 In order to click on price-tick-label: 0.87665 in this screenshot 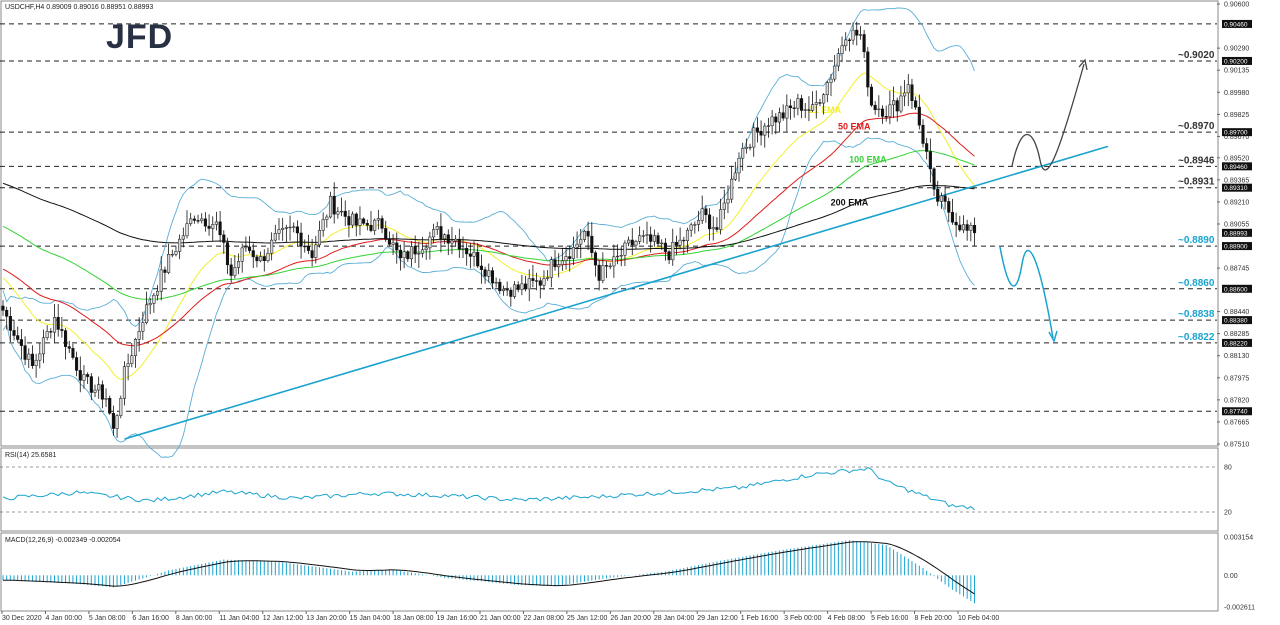, I will do `click(1236, 422)`.